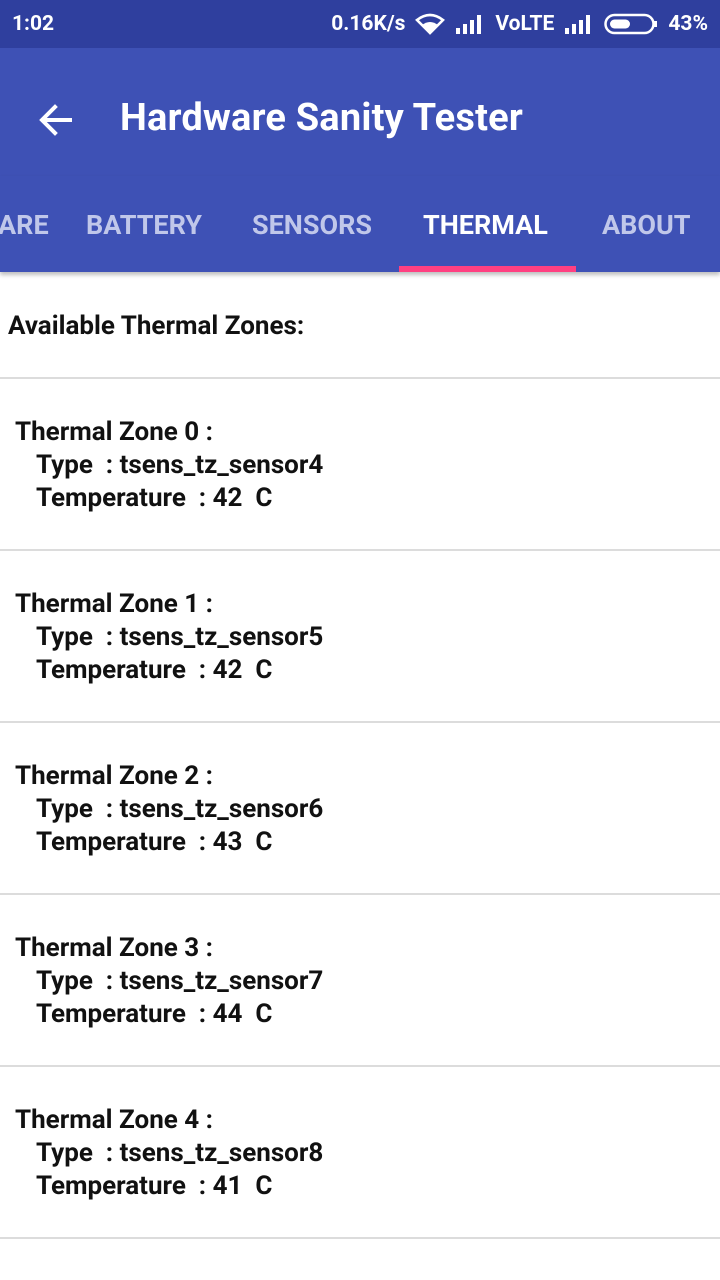 Image resolution: width=720 pixels, height=1280 pixels. What do you see at coordinates (33, 24) in the screenshot?
I see `status-time: 1:02` at bounding box center [33, 24].